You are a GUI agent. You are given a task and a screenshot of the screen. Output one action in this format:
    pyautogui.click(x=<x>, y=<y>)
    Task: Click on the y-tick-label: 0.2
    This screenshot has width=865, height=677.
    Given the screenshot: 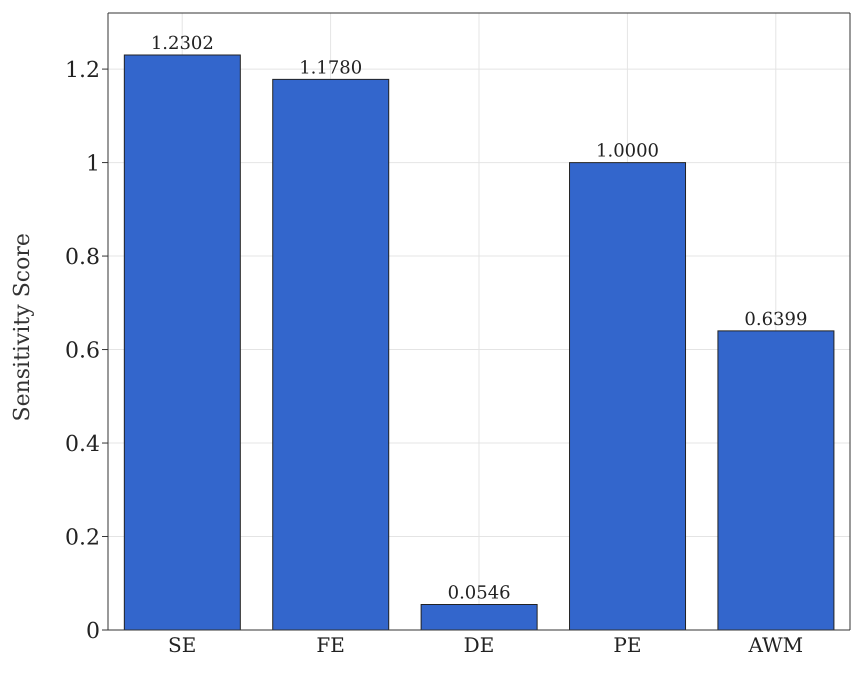 What is the action you would take?
    pyautogui.click(x=82, y=537)
    